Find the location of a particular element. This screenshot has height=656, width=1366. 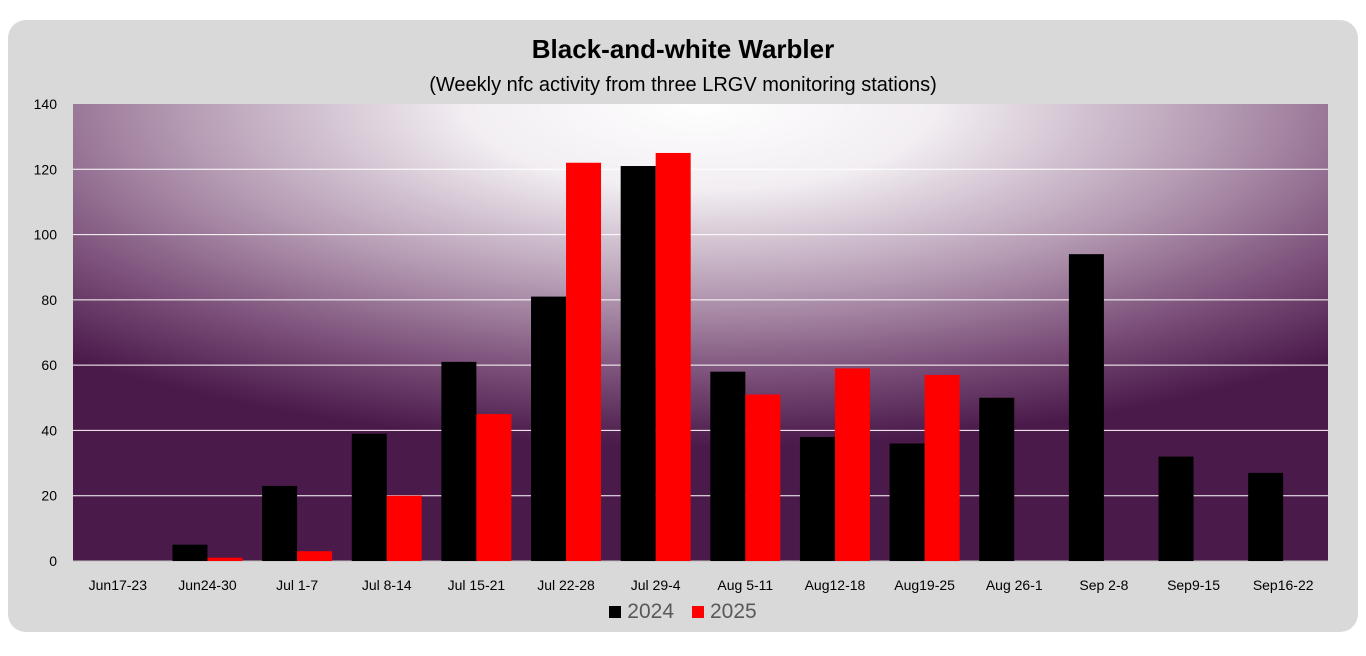

chart-title: Black-and-white Warbler is located at coordinates (683, 49).